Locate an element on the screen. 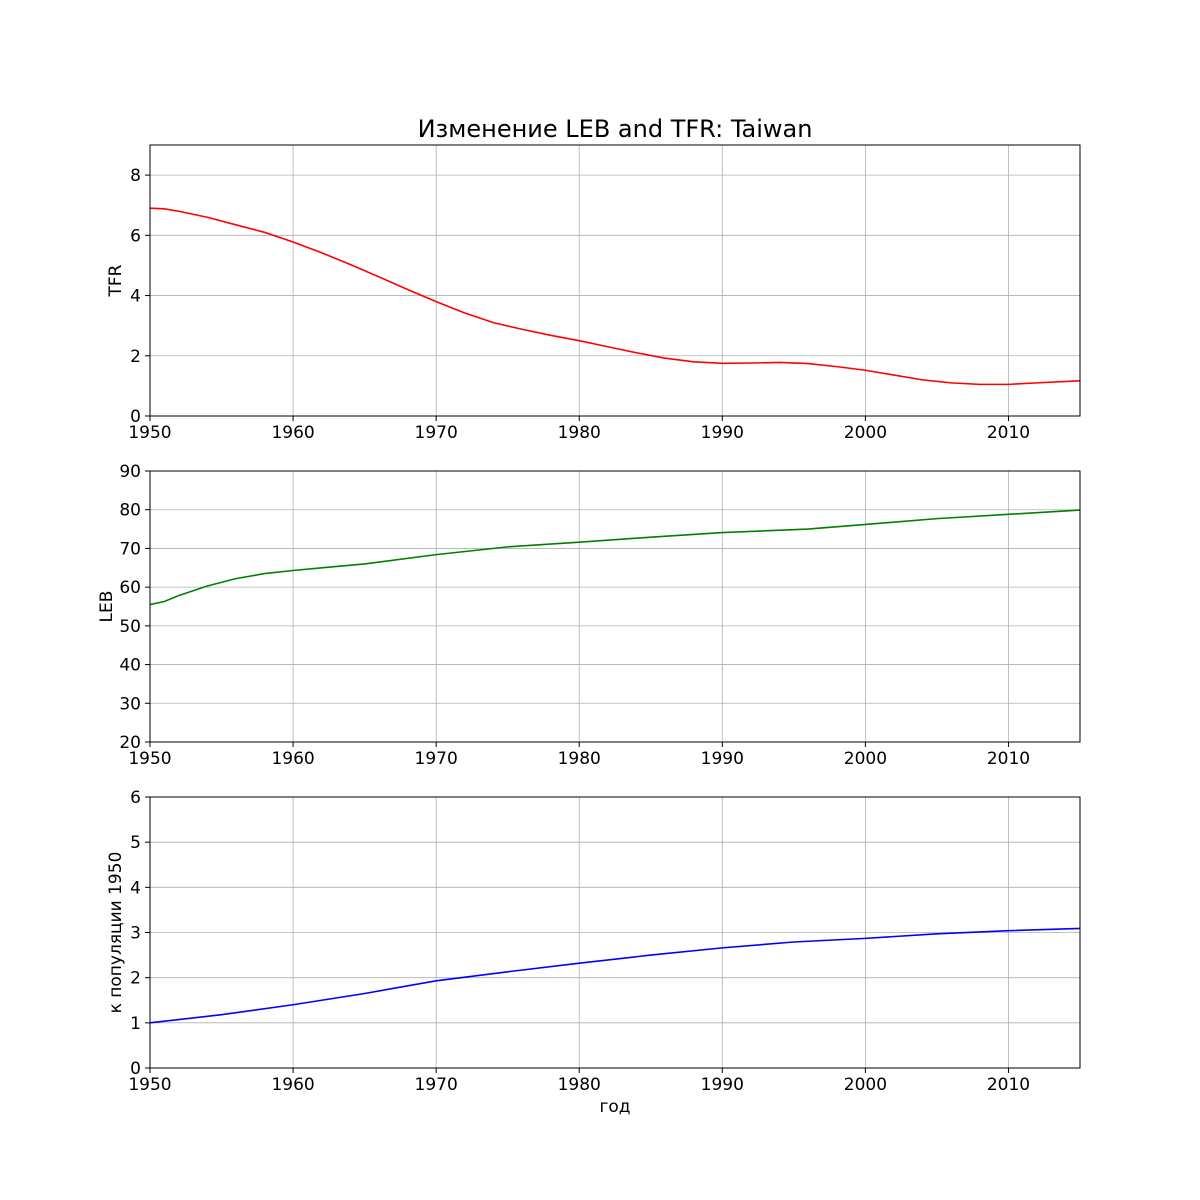 This screenshot has height=1200, width=1200. y-axis-label-tfr: TFR is located at coordinates (116, 280).